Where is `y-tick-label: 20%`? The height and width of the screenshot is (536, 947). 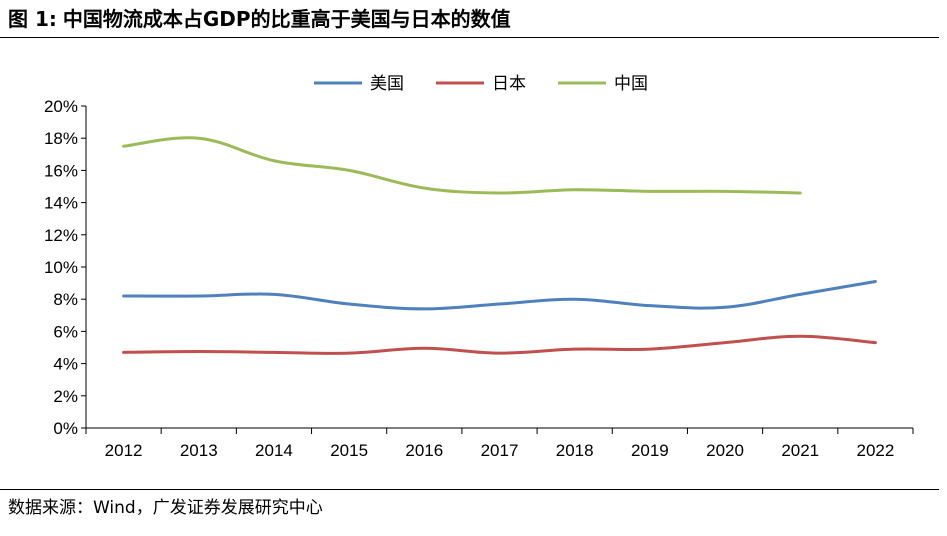 y-tick-label: 20% is located at coordinates (61, 106).